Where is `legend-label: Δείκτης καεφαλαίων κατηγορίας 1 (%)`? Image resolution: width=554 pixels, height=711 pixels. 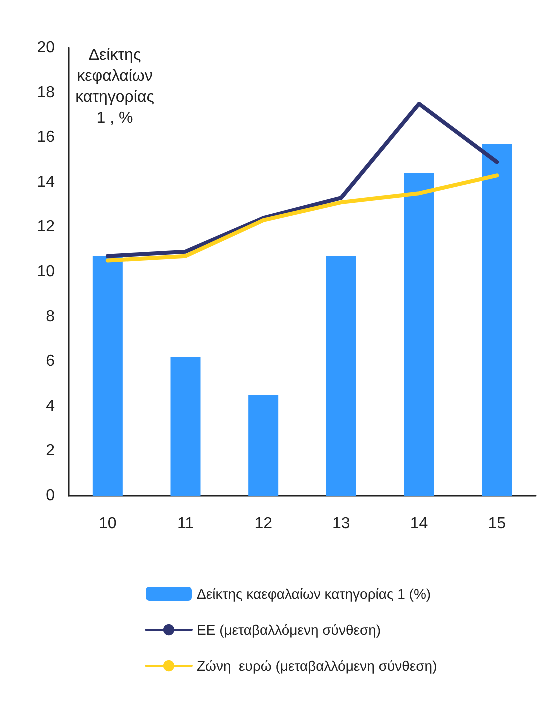 legend-label: Δείκτης καεφαλαίων κατηγορίας 1 (%) is located at coordinates (314, 594).